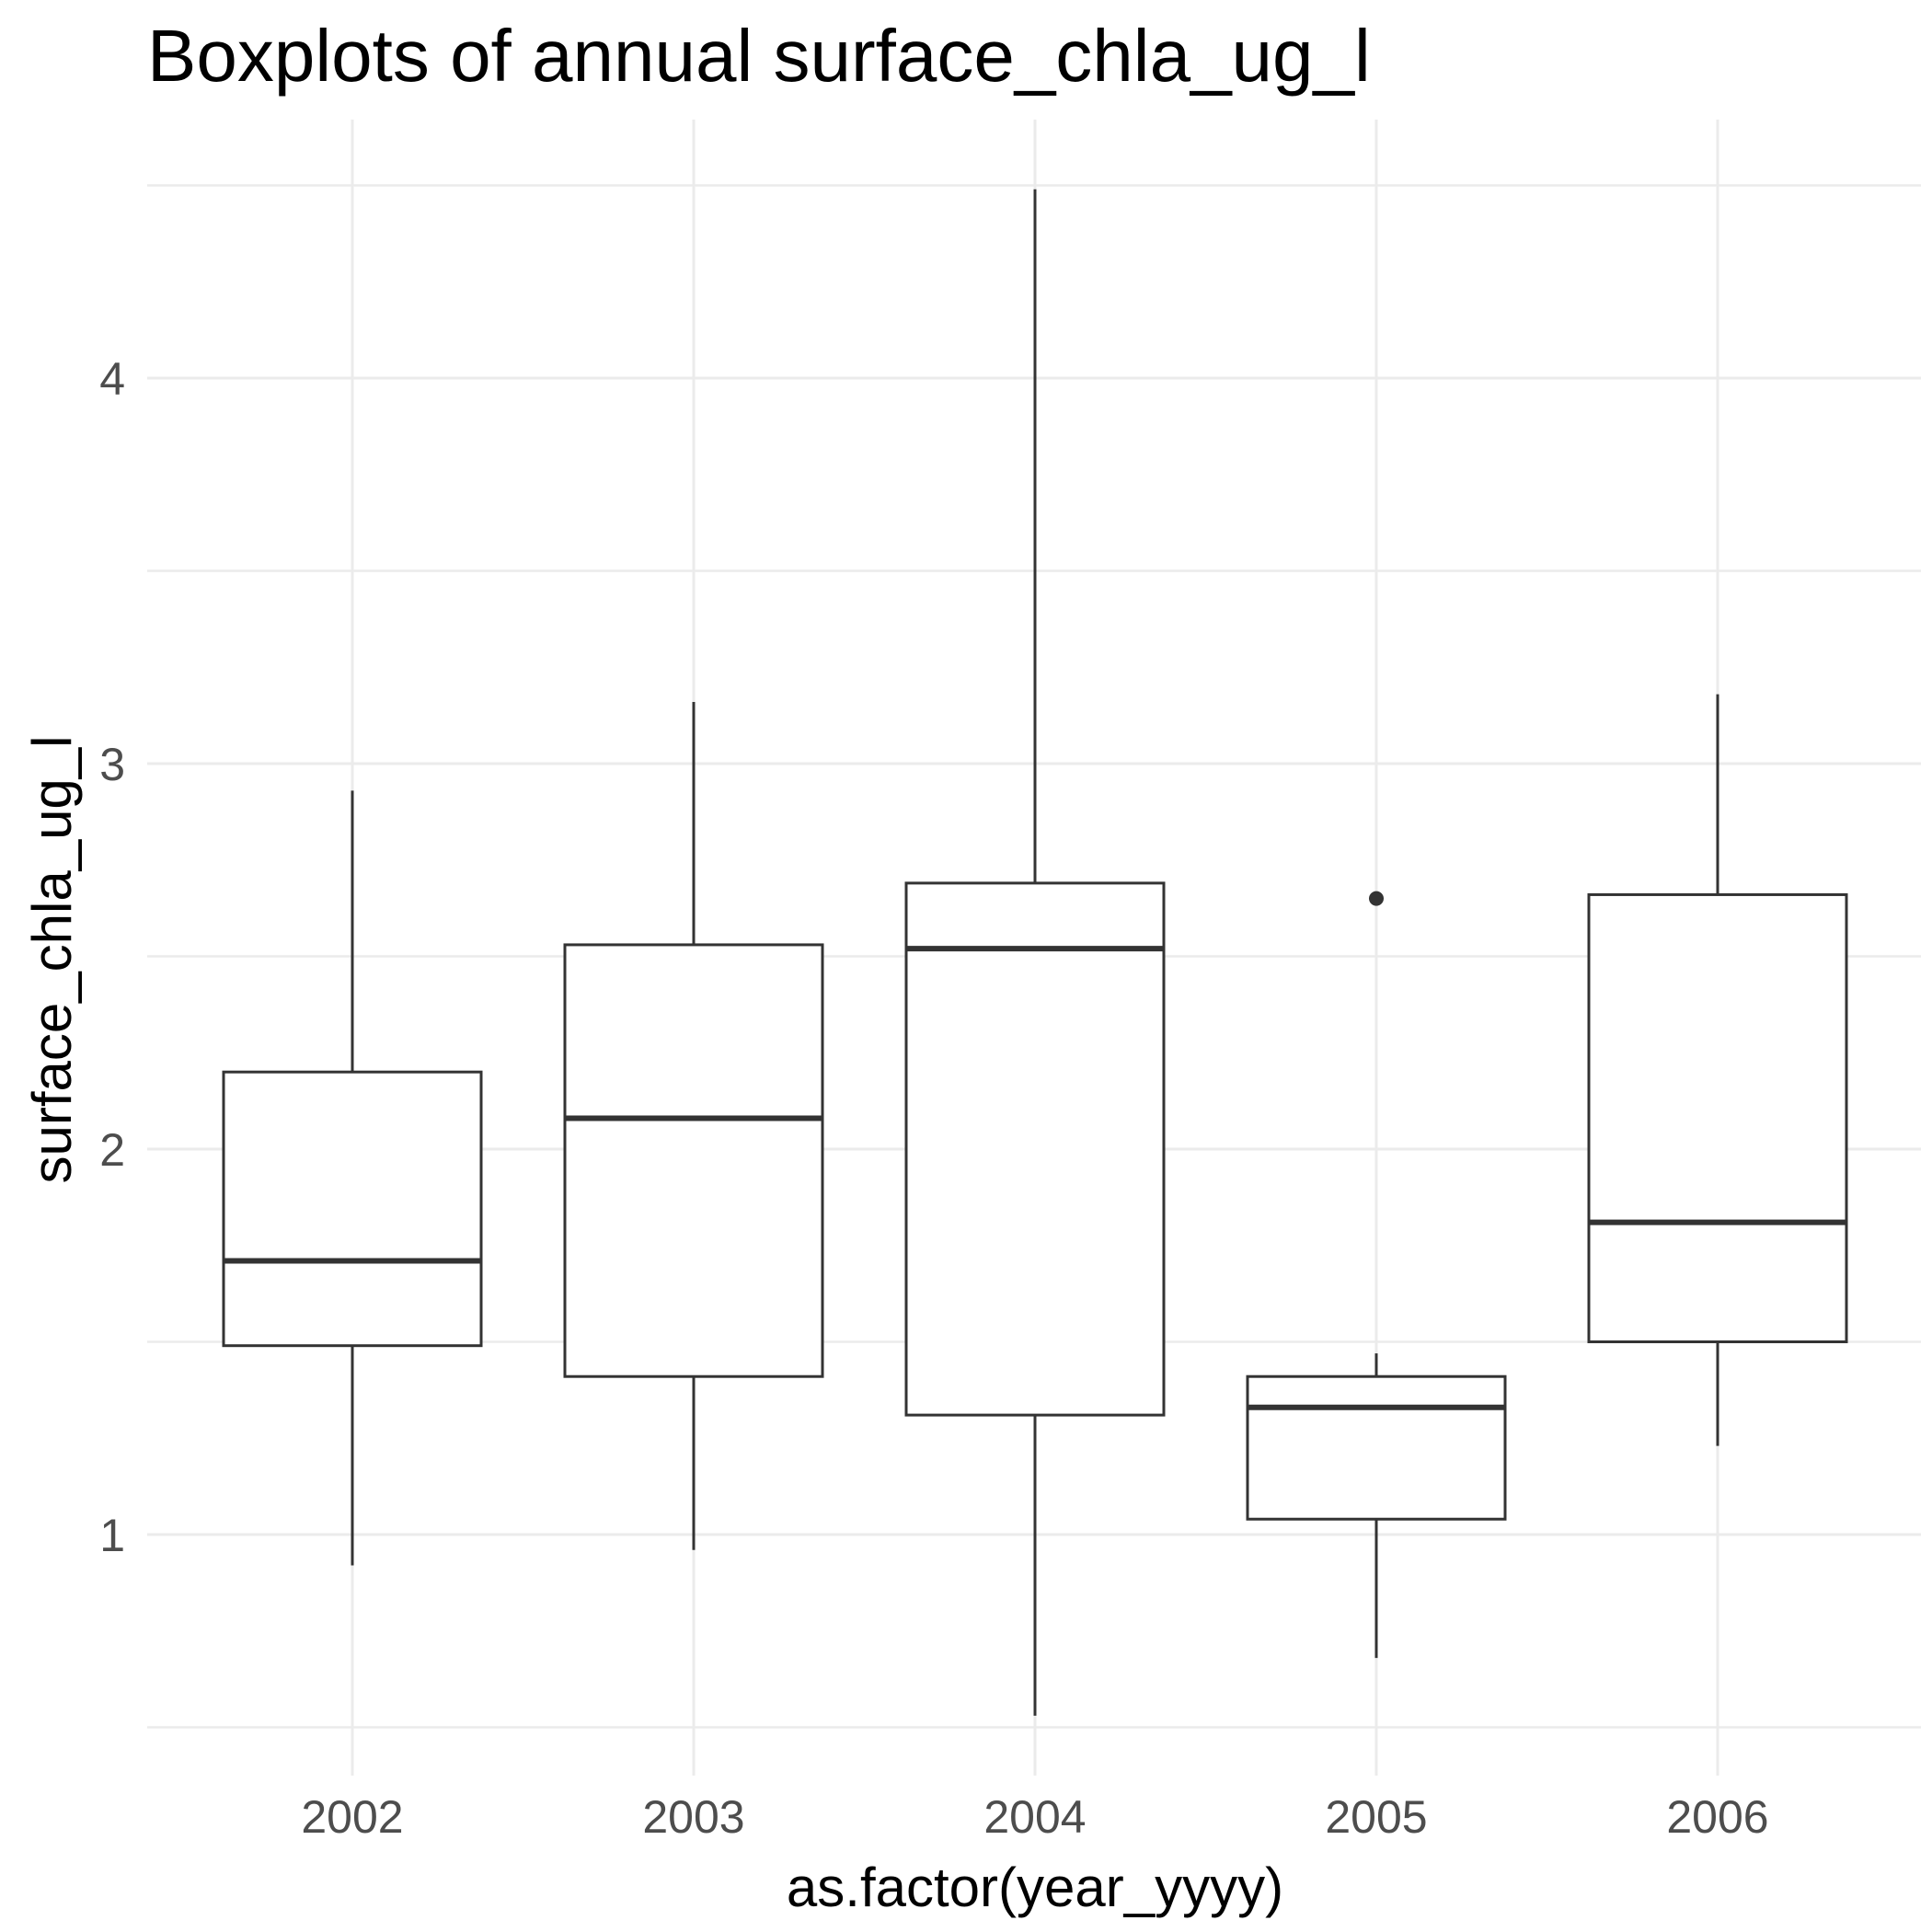 This screenshot has height=1932, width=1932. I want to click on x-tick-label: 2003, so click(693, 1817).